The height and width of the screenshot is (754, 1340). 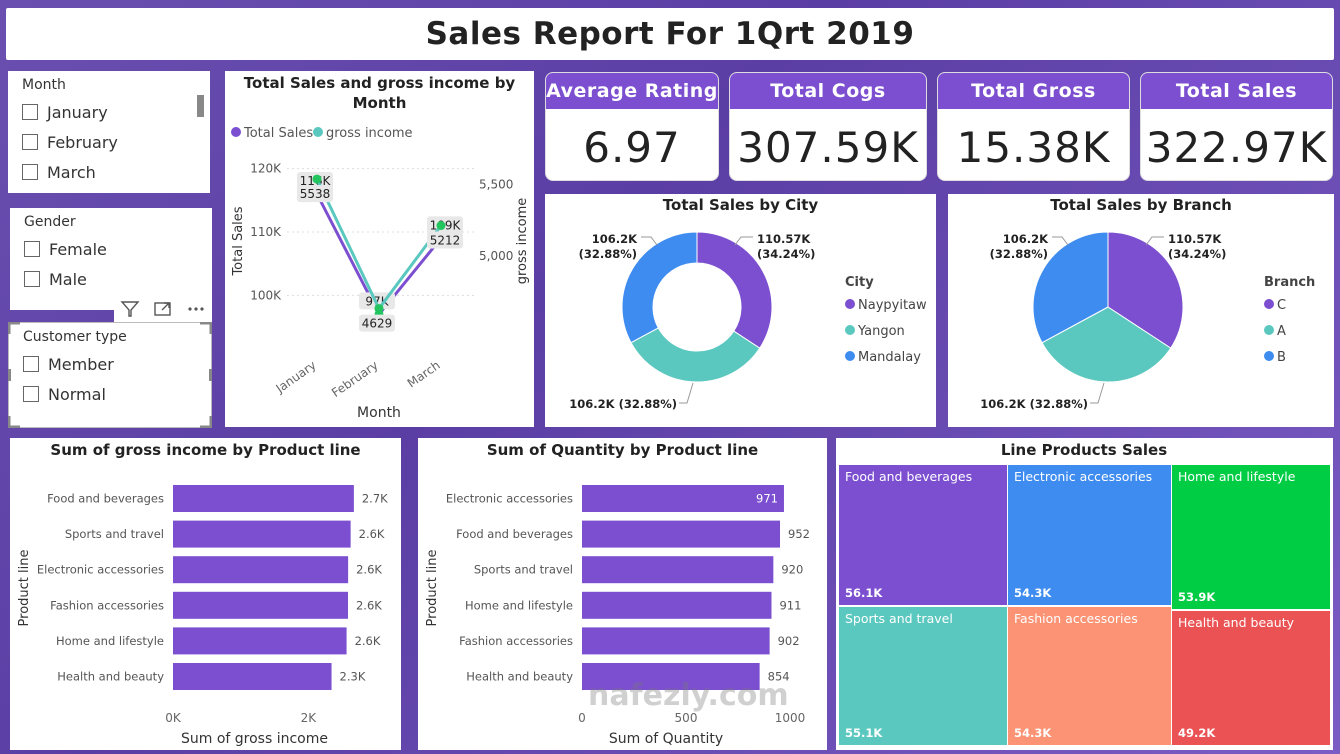 What do you see at coordinates (109, 172) in the screenshot?
I see `month-option-march: March` at bounding box center [109, 172].